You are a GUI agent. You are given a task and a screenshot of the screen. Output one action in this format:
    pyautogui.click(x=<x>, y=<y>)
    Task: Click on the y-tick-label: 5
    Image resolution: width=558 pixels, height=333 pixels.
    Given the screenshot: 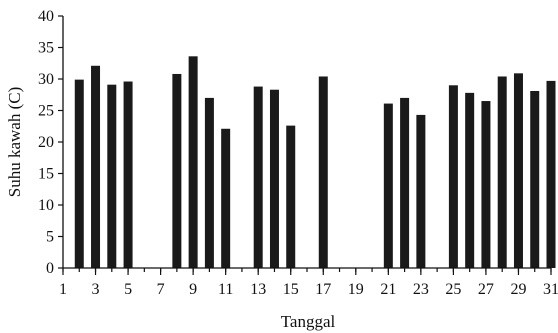 What is the action you would take?
    pyautogui.click(x=50, y=237)
    